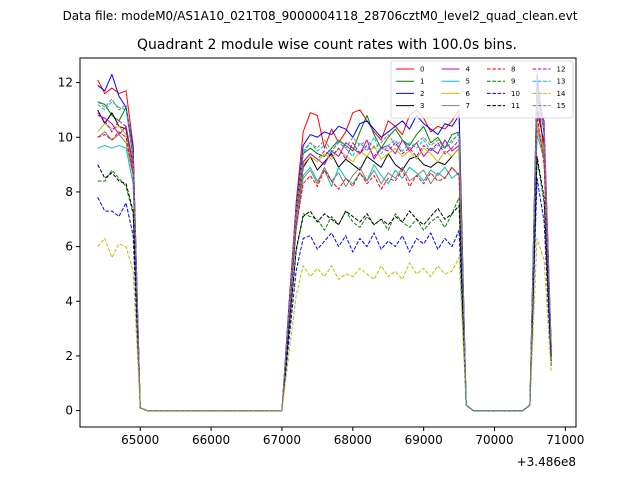 This screenshot has height=480, width=640. I want to click on legend-label-1: 1, so click(422, 82).